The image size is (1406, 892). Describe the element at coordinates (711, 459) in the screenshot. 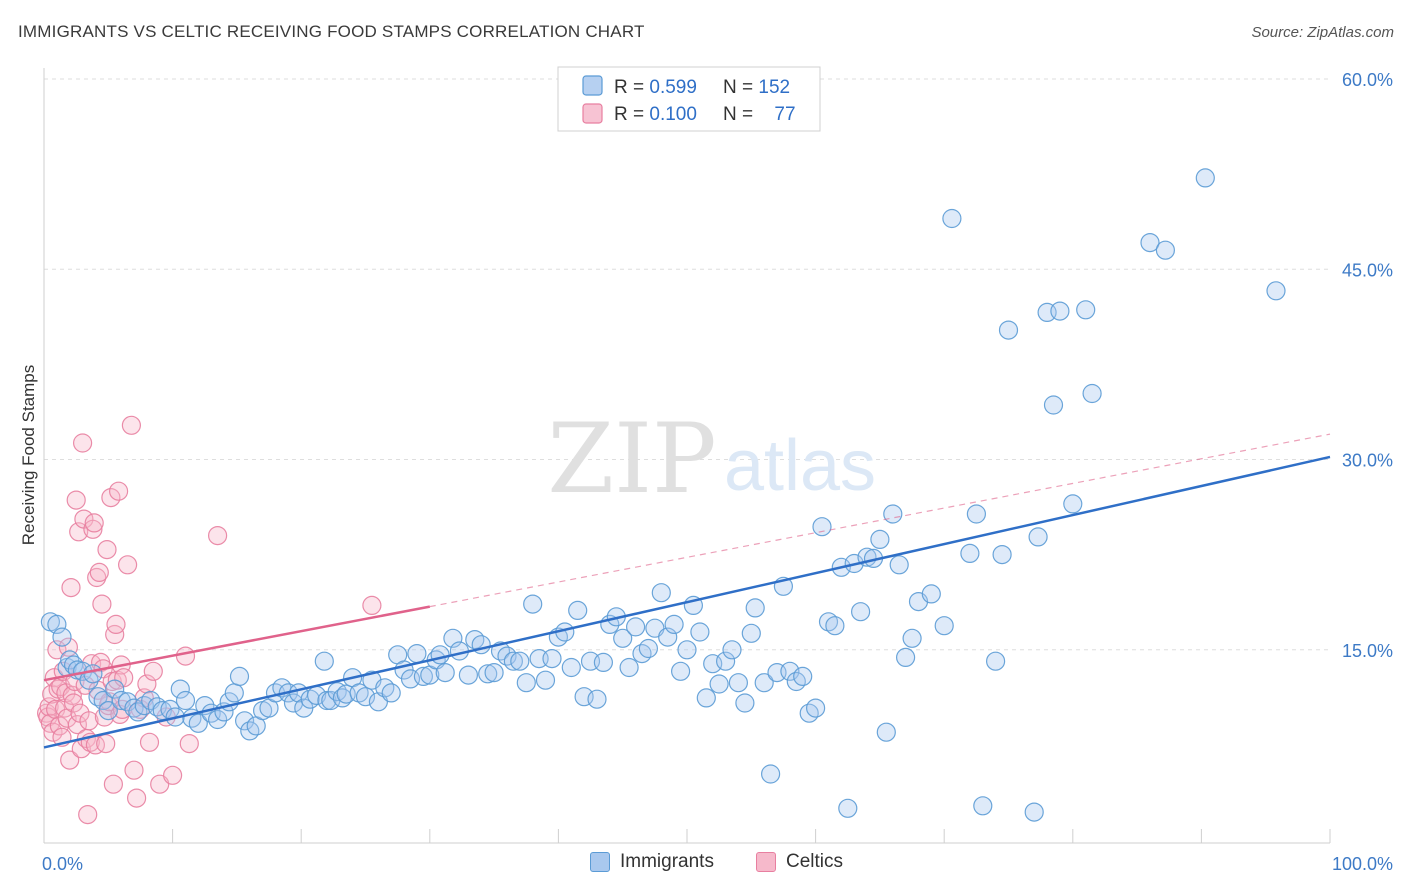

I see `watermark: ZIP atlas` at that location.